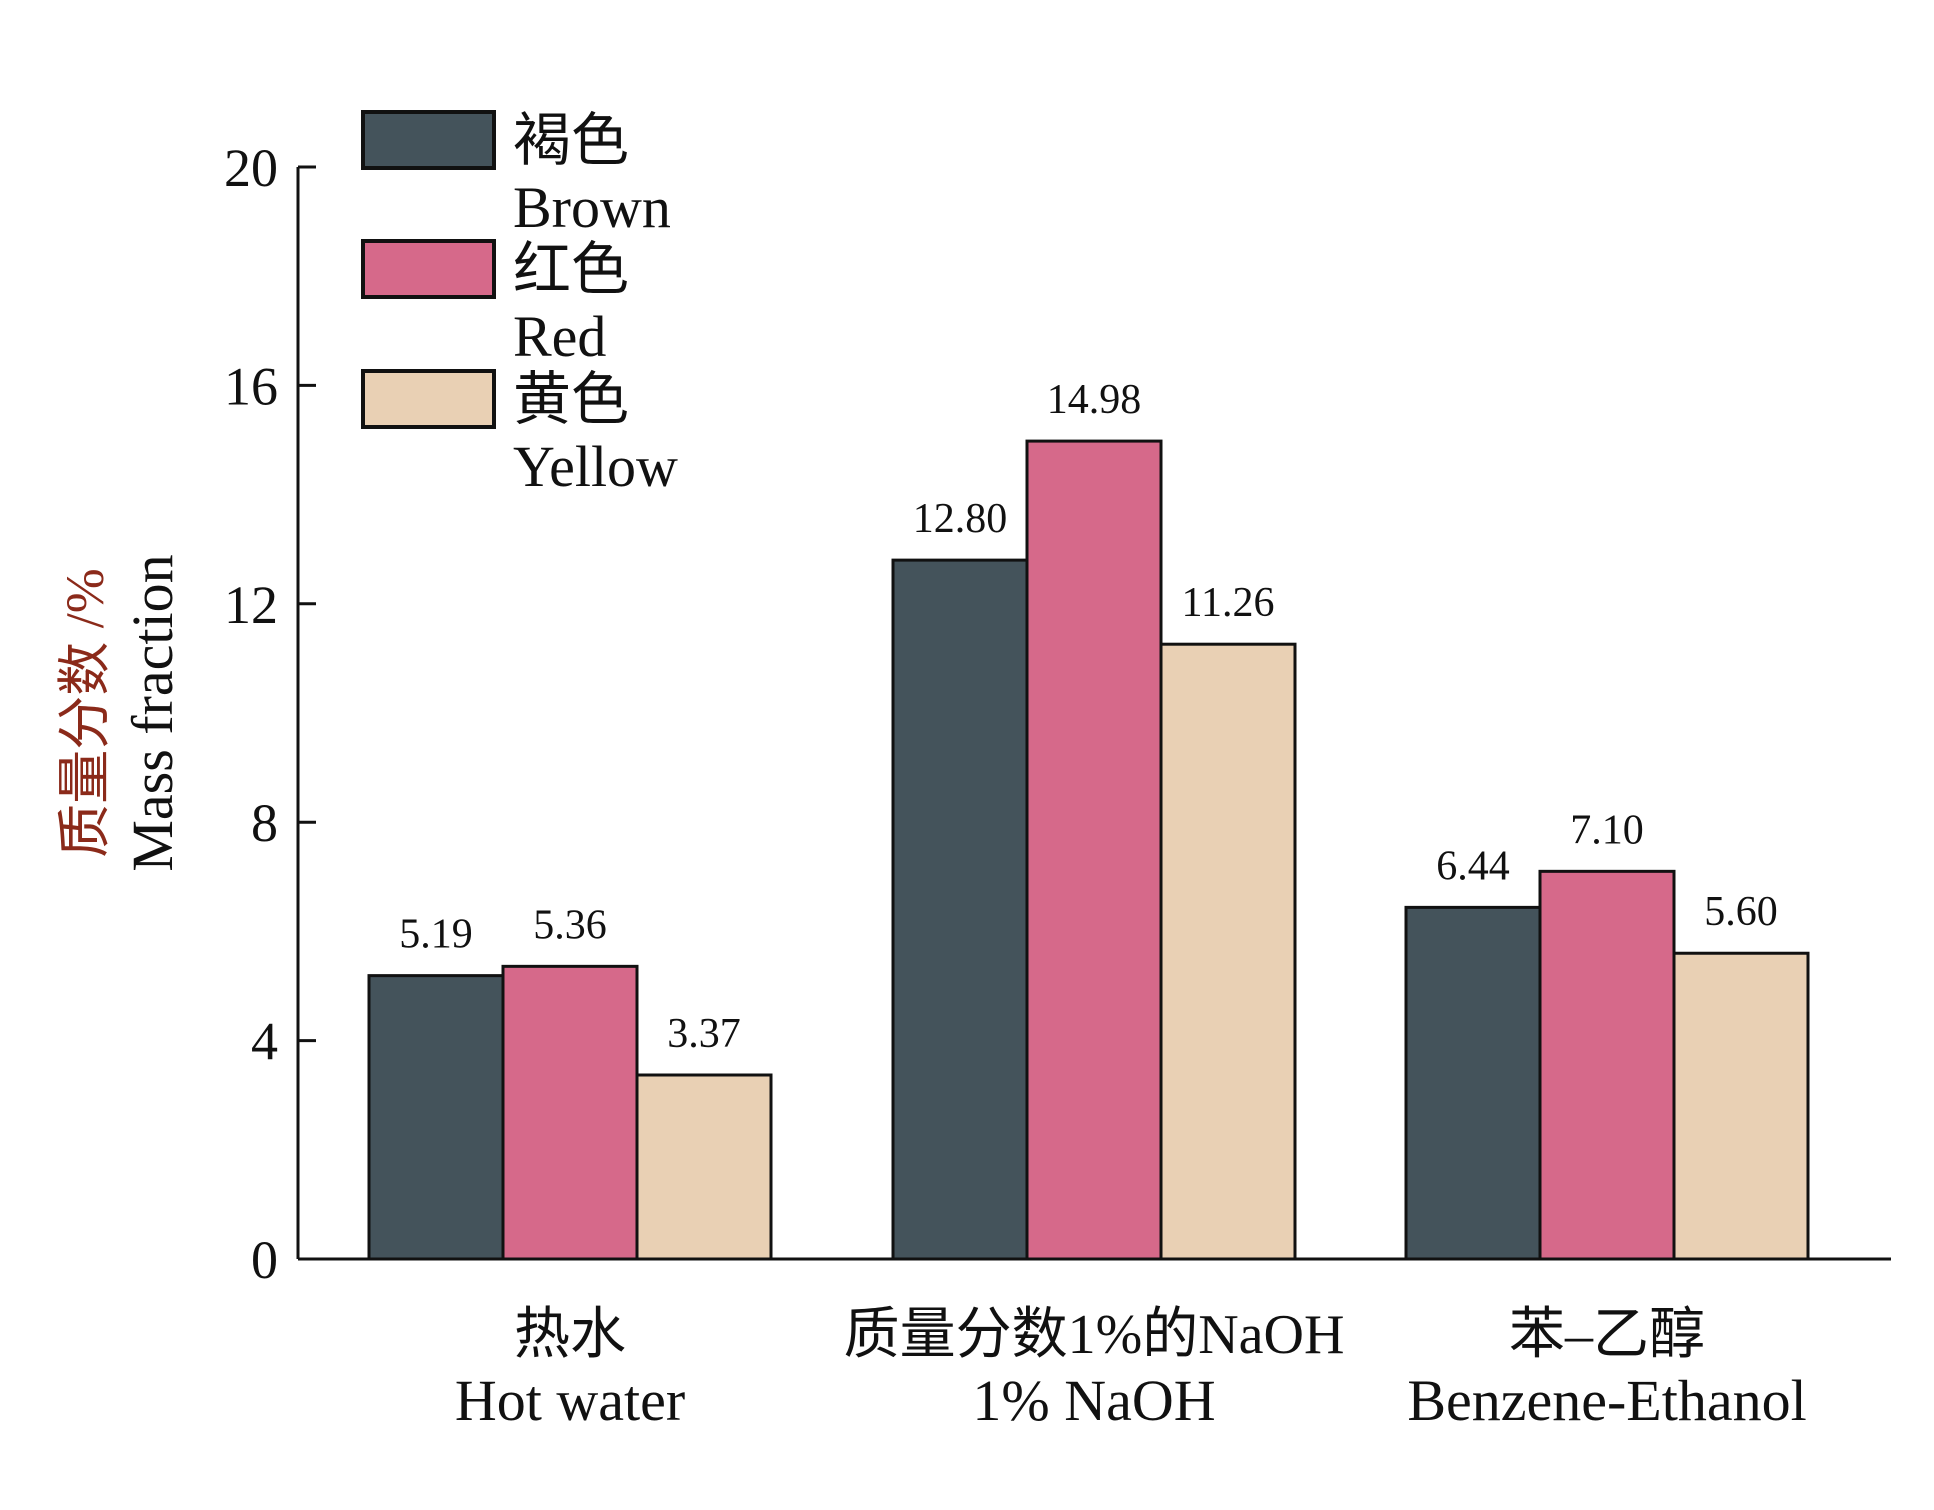 This screenshot has width=1934, height=1510. I want to click on x-tick-label-en: 1% NaOH, so click(1093, 1400).